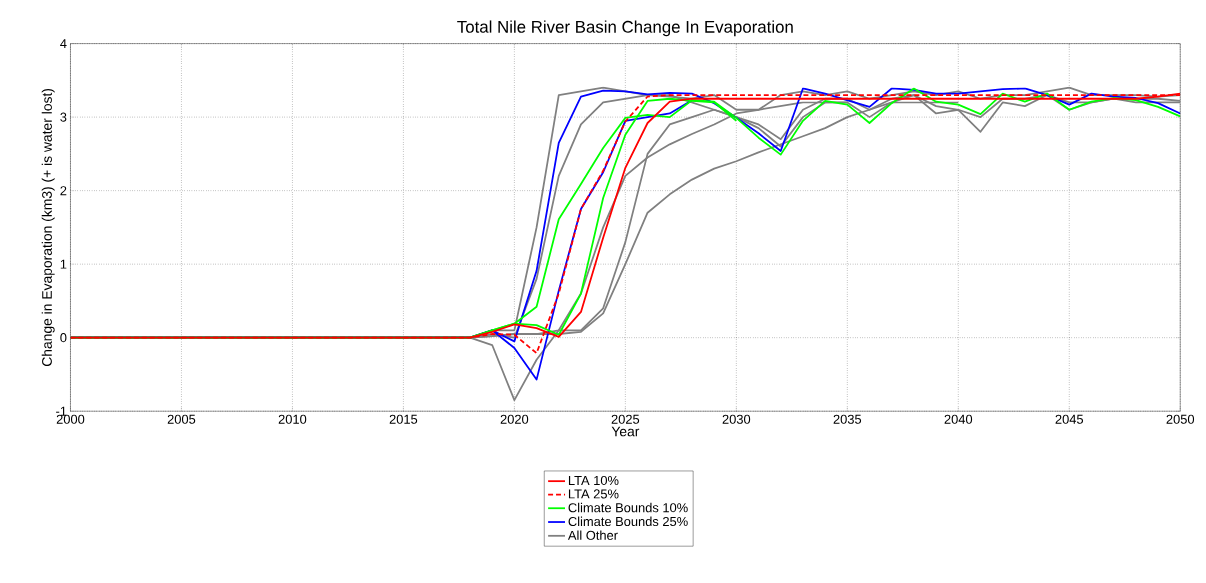 The height and width of the screenshot is (583, 1206). I want to click on legend-label: LTA 25%, so click(593, 494).